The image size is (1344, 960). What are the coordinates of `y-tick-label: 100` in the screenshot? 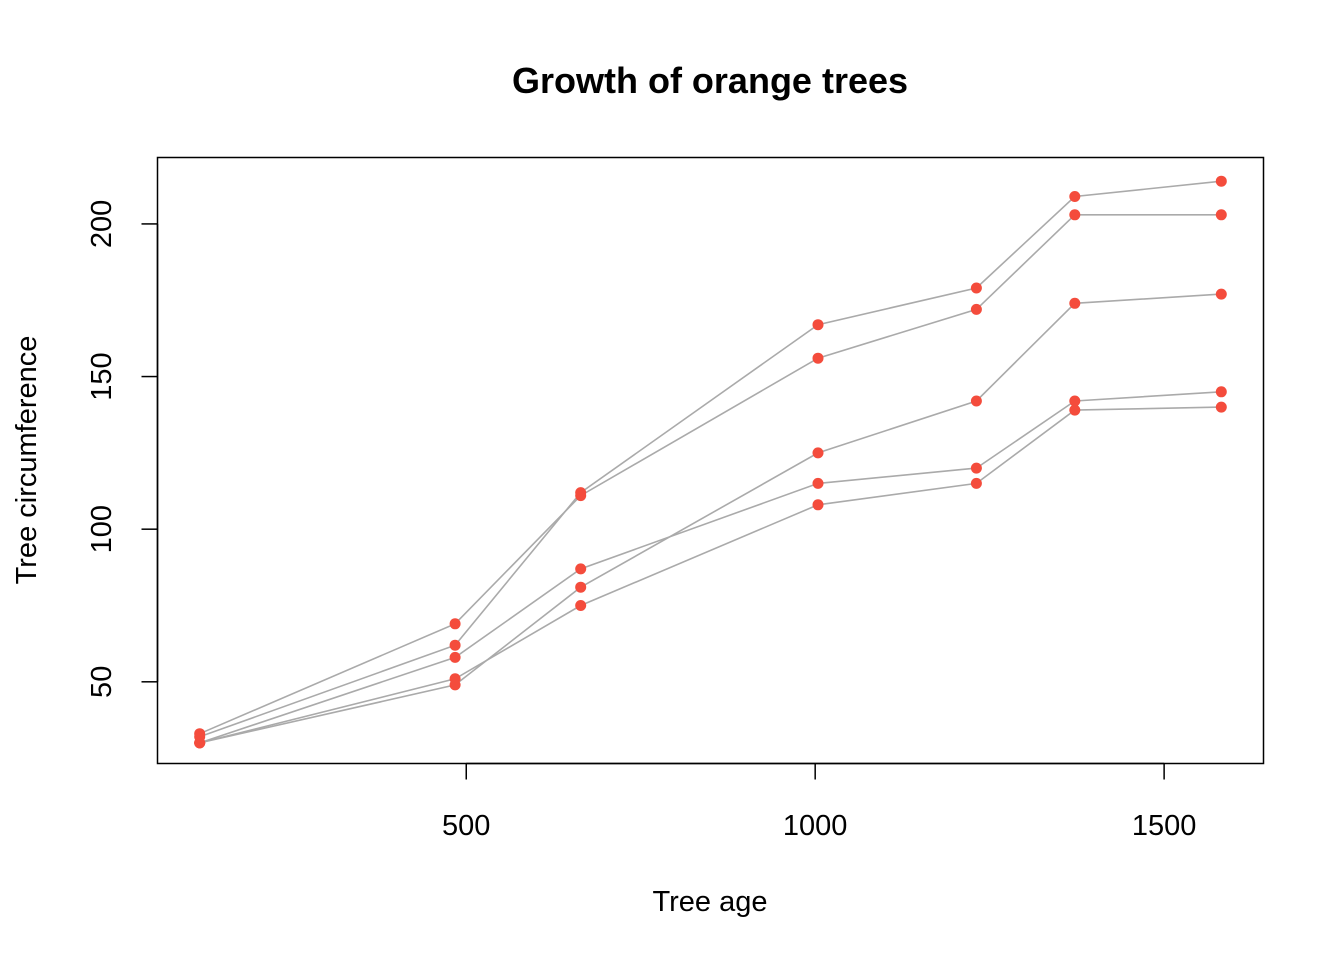 It's located at (102, 529).